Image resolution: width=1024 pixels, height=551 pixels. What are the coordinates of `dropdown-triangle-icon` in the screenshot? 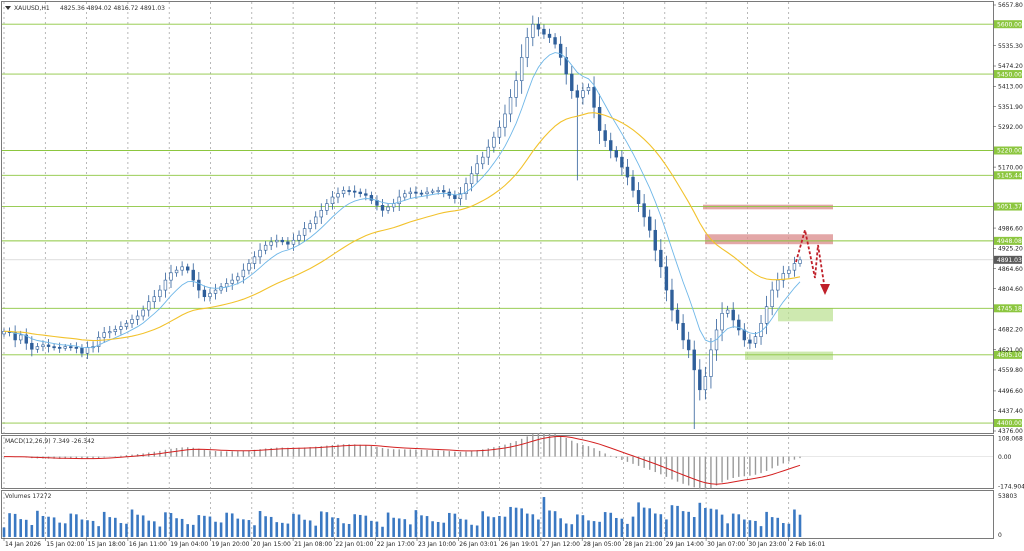 It's located at (8, 8).